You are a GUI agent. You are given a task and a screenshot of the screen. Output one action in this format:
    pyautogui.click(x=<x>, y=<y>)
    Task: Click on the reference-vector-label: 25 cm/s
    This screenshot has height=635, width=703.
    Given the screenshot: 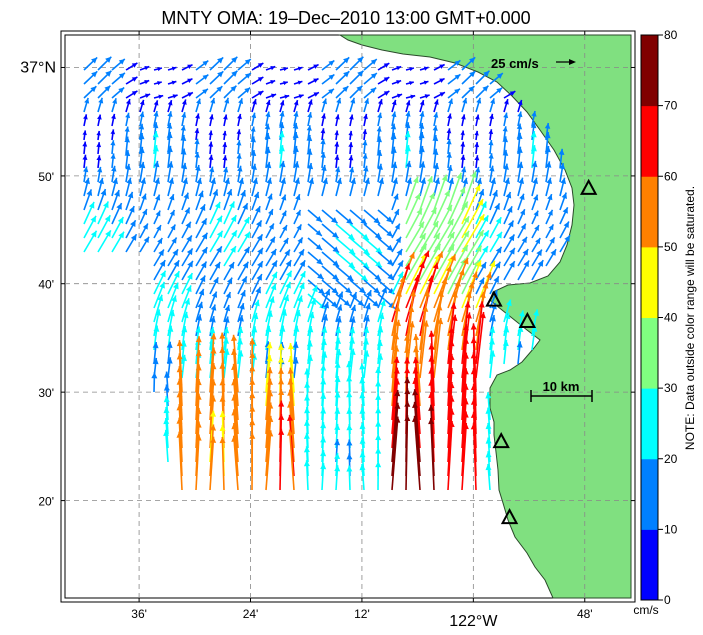 What is the action you would take?
    pyautogui.click(x=515, y=63)
    